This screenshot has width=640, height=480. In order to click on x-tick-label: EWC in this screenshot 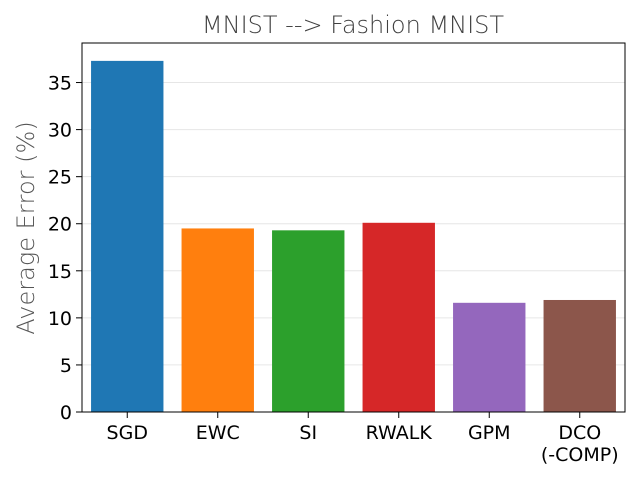, I will do `click(218, 433)`.